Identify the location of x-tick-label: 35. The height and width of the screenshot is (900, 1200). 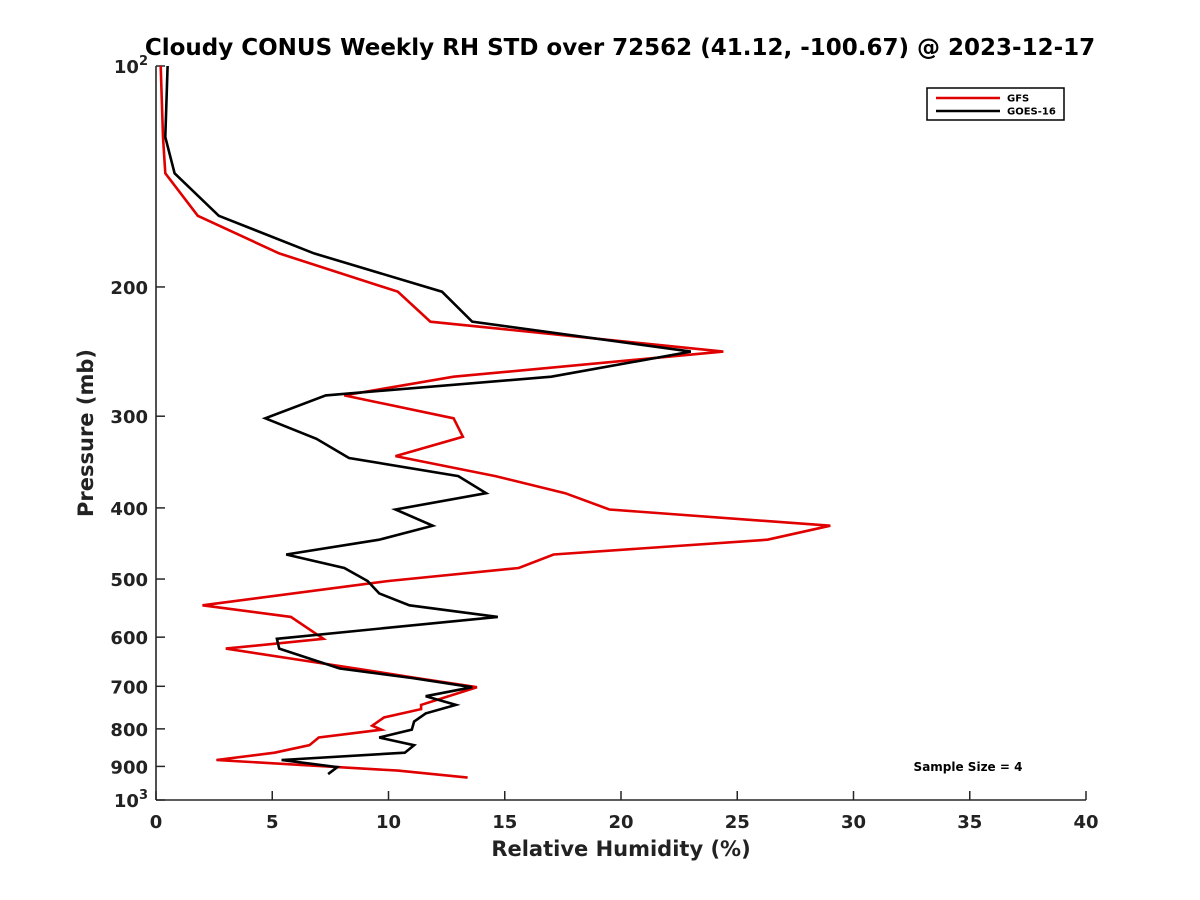
(969, 822).